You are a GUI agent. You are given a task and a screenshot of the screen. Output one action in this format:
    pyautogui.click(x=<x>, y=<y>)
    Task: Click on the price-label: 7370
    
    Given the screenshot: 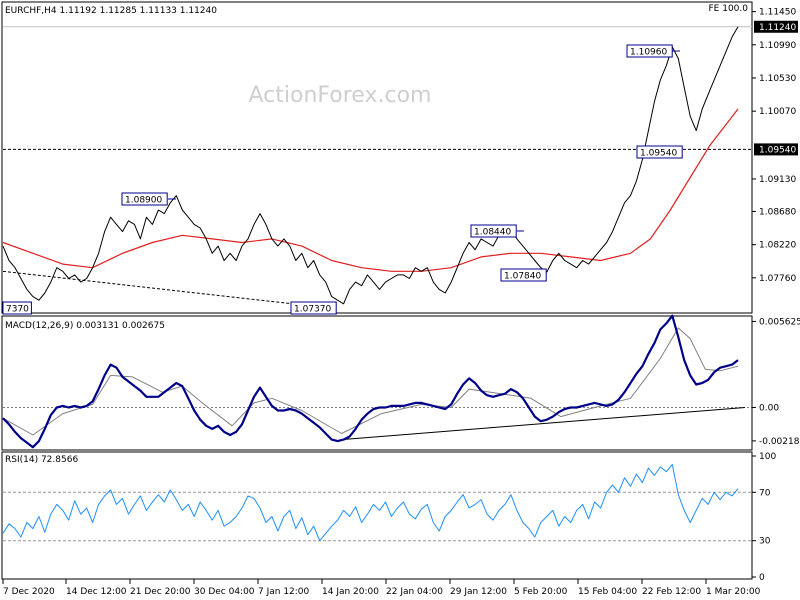 What is the action you would take?
    pyautogui.click(x=17, y=310)
    